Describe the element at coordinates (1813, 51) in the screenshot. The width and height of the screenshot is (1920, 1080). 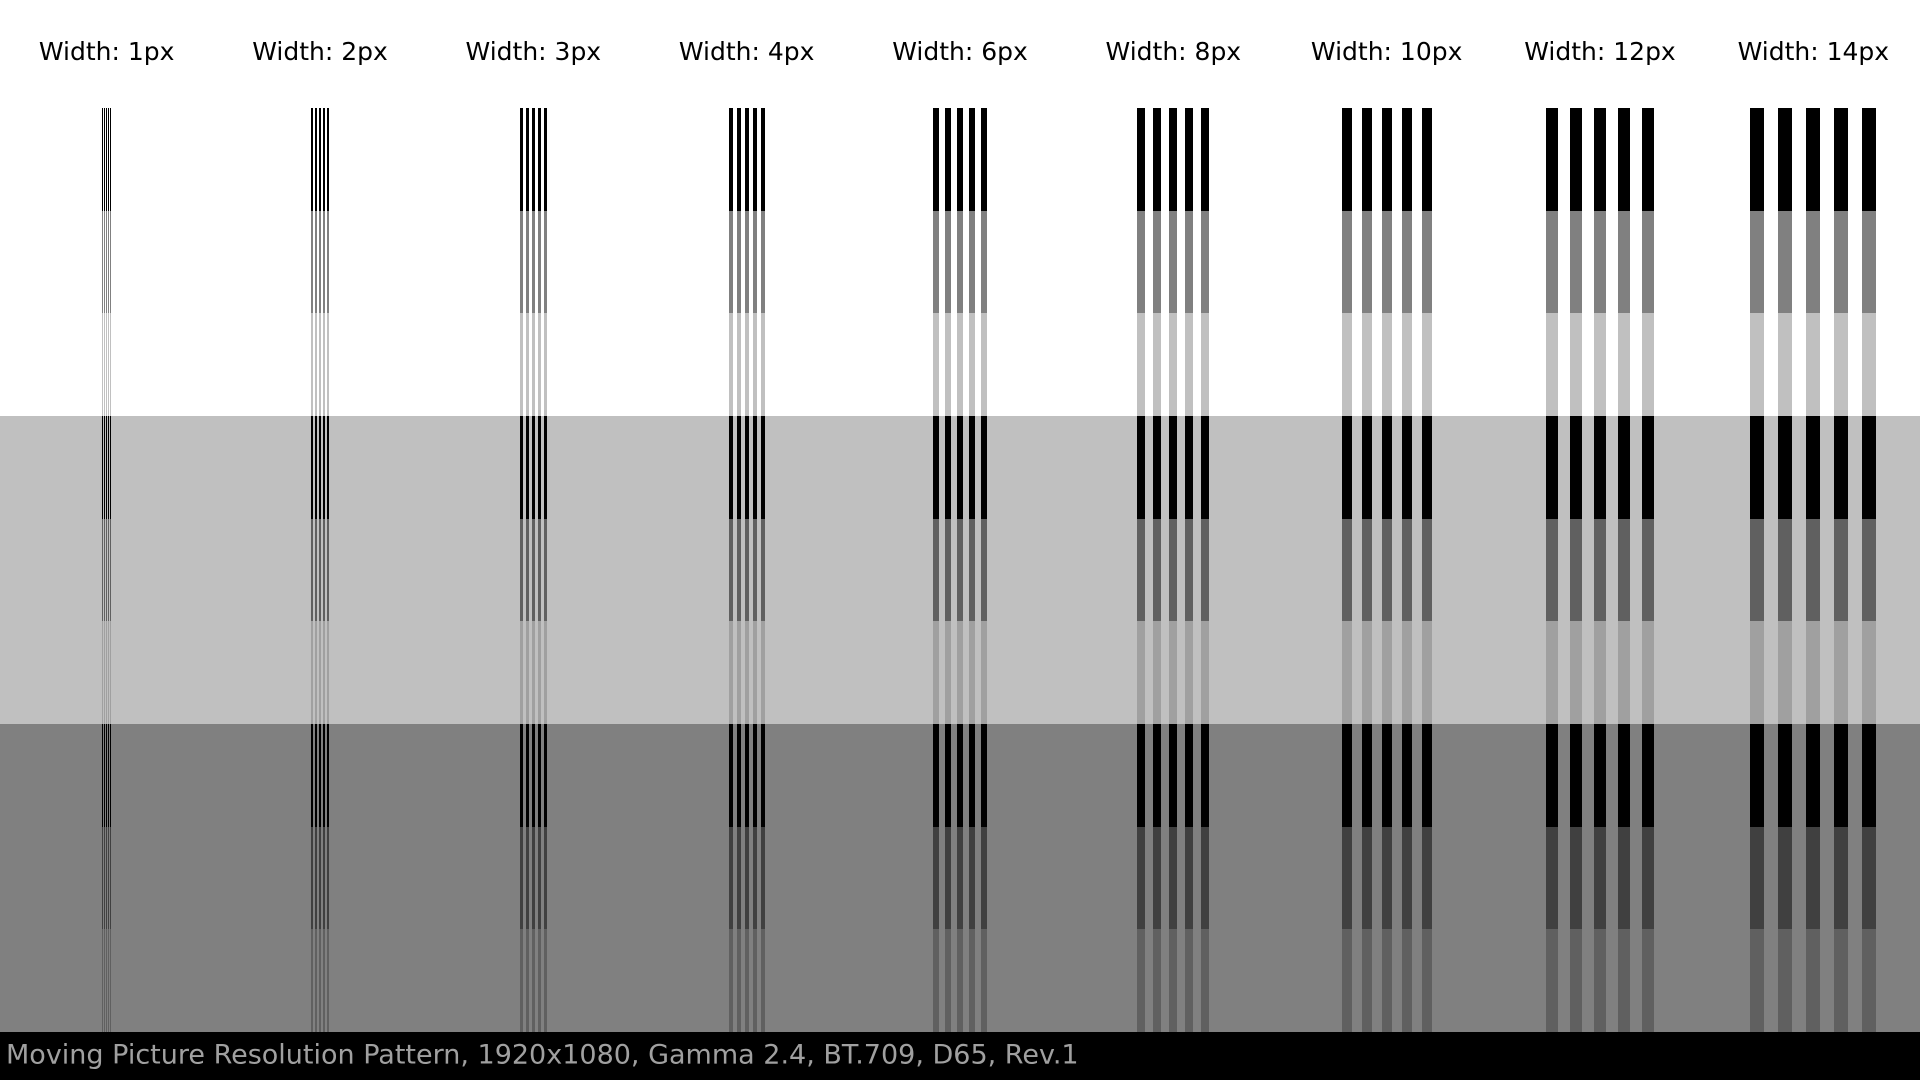
I see `column-label: Width: 14px` at that location.